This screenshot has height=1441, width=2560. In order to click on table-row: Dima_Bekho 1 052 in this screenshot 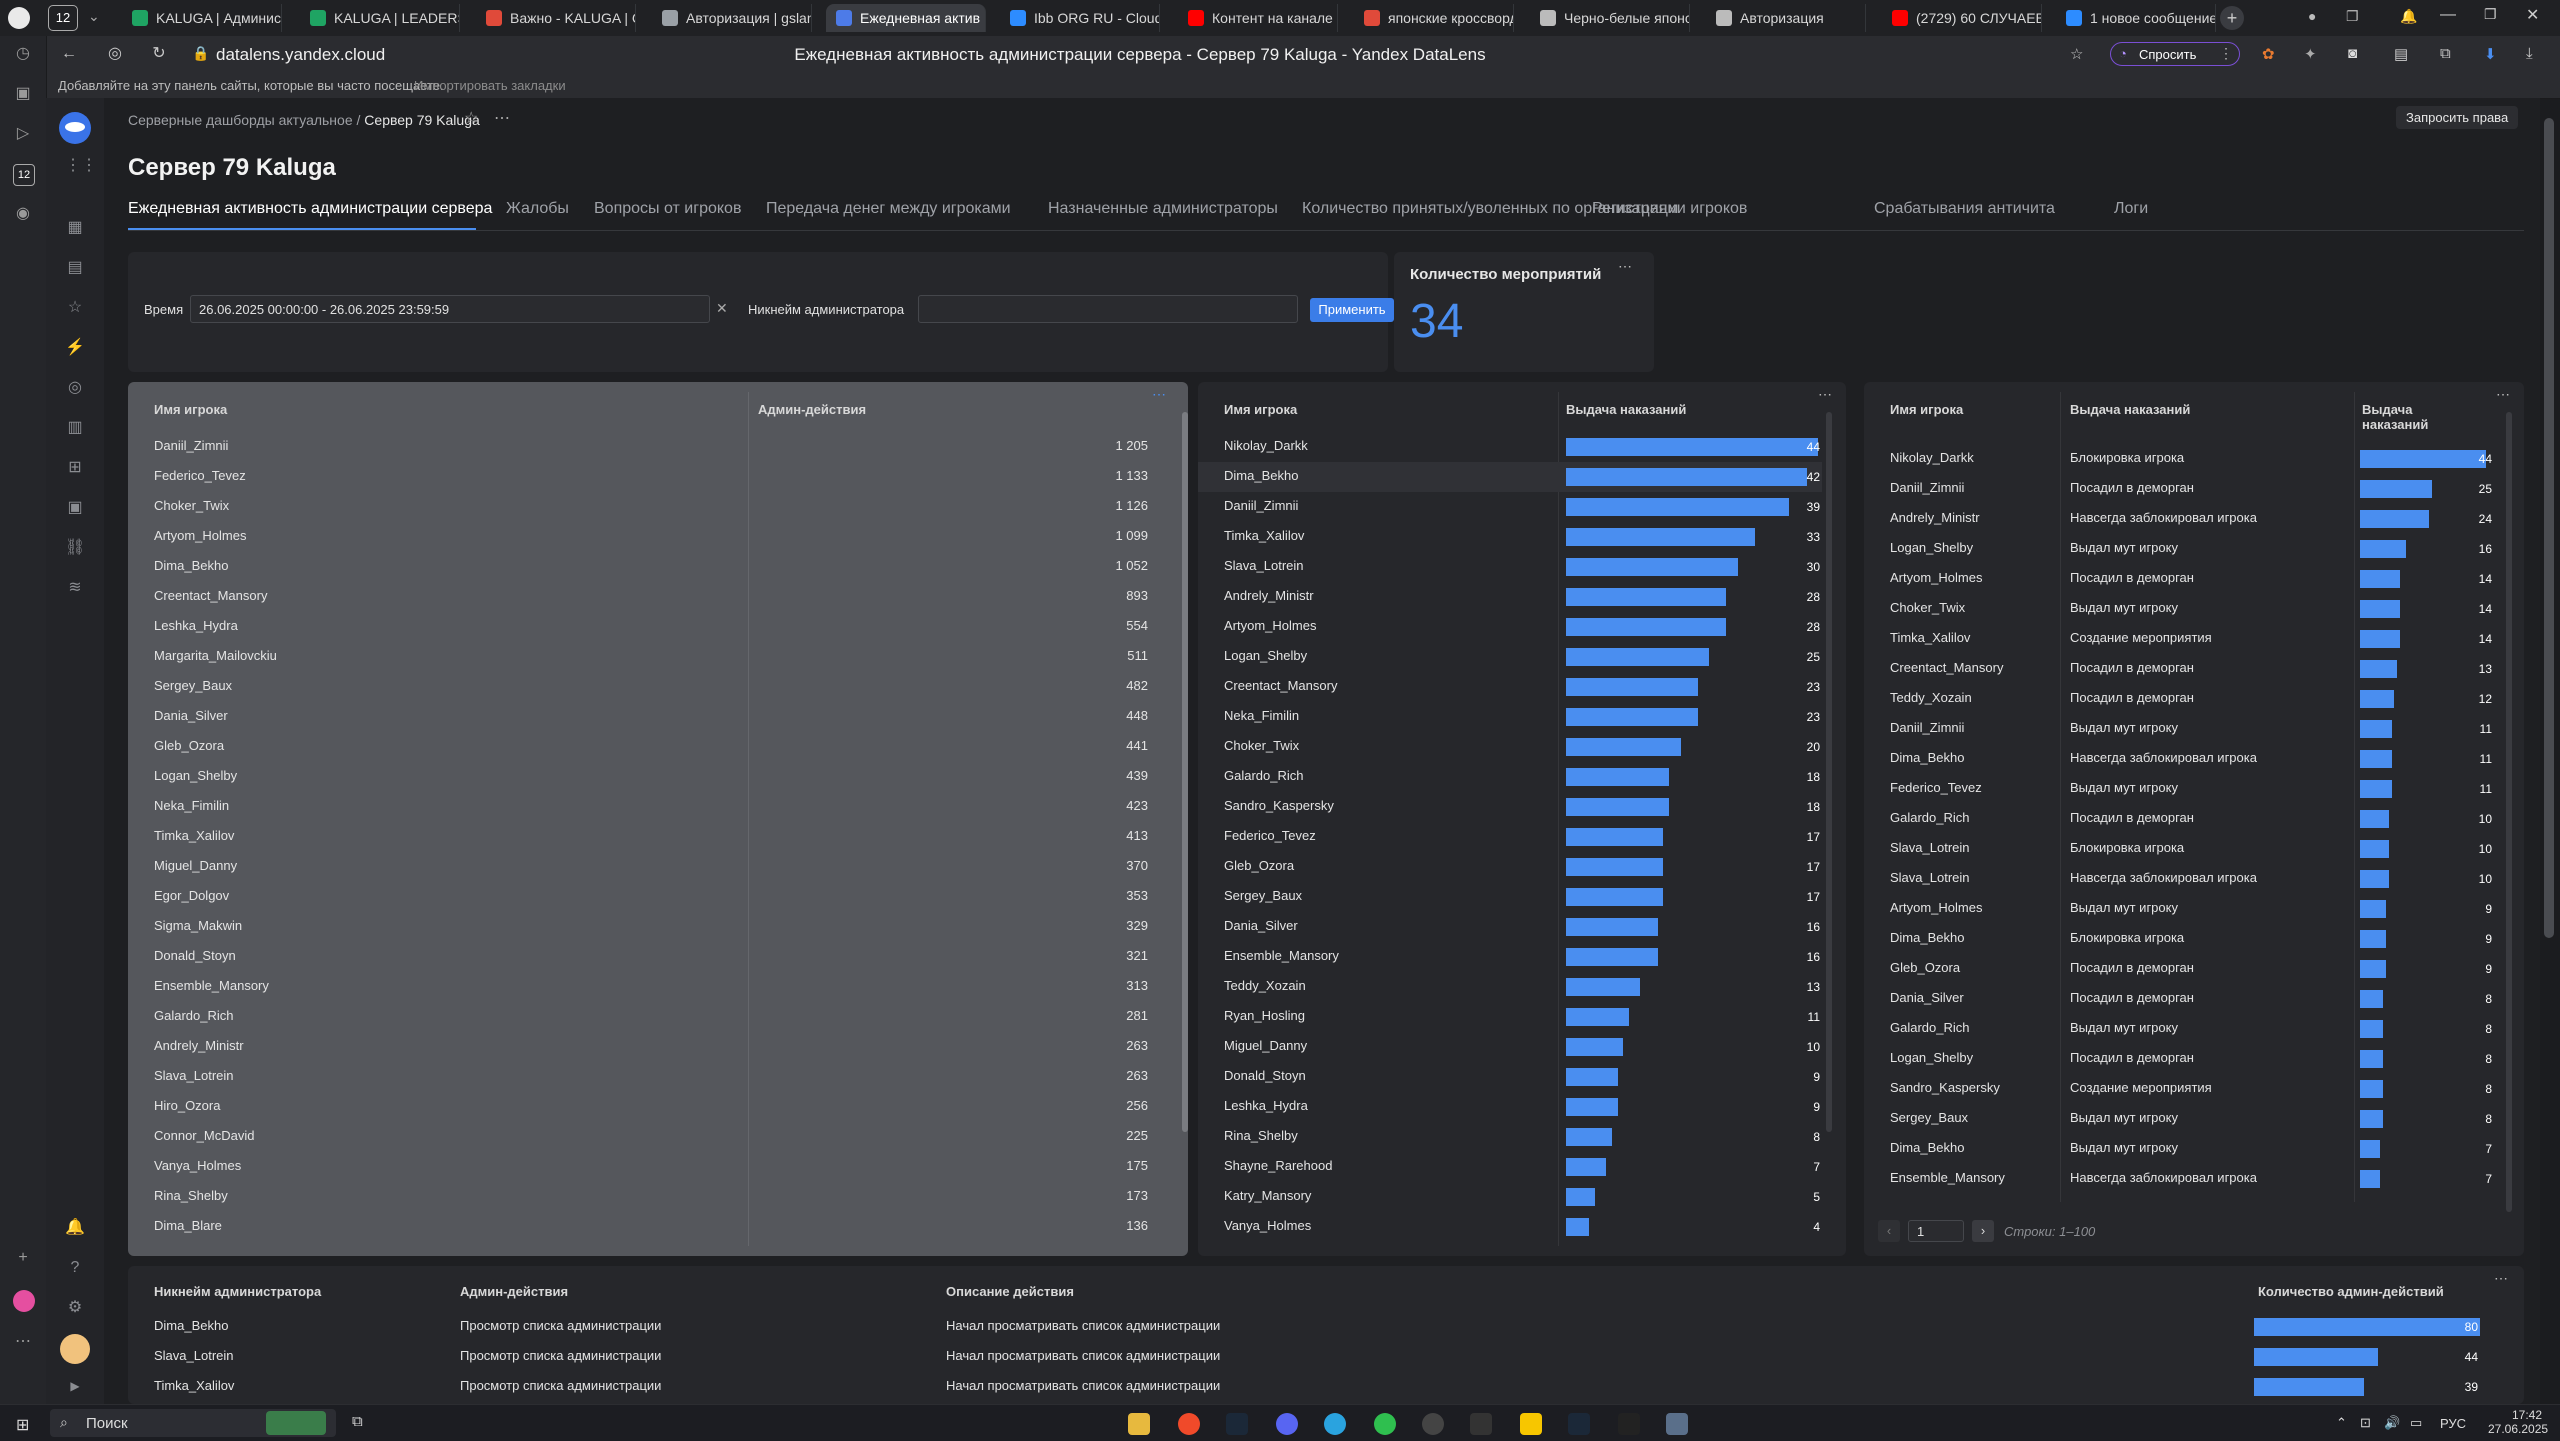, I will do `click(648, 567)`.